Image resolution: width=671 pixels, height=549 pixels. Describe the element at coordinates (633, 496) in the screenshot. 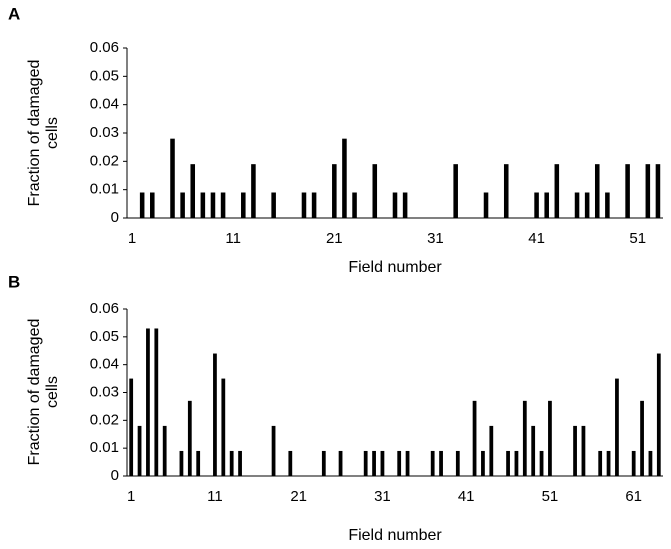

I see `x-tick-label: 61` at that location.